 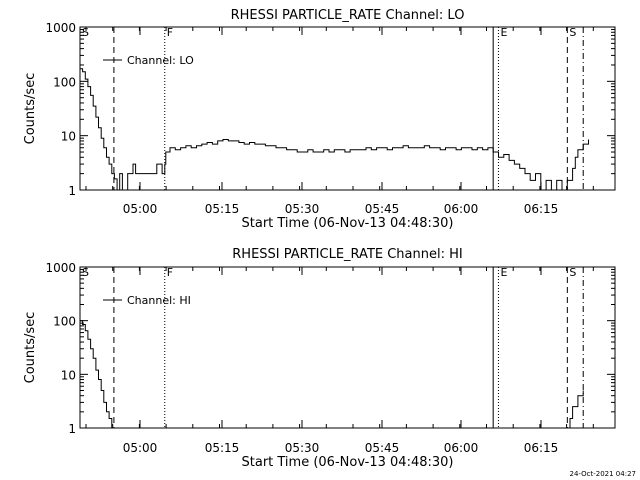 What do you see at coordinates (159, 300) in the screenshot?
I see `legend-label: Channel: HI` at bounding box center [159, 300].